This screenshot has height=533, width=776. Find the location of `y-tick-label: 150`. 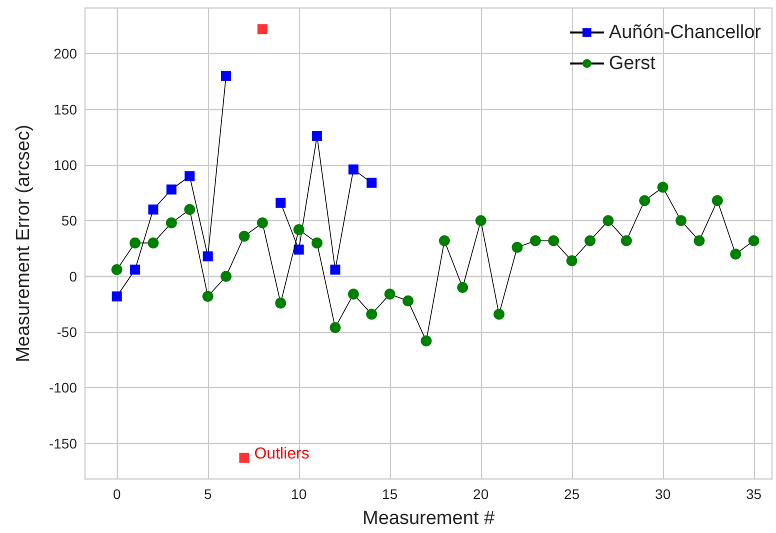

y-tick-label: 150 is located at coordinates (66, 109).